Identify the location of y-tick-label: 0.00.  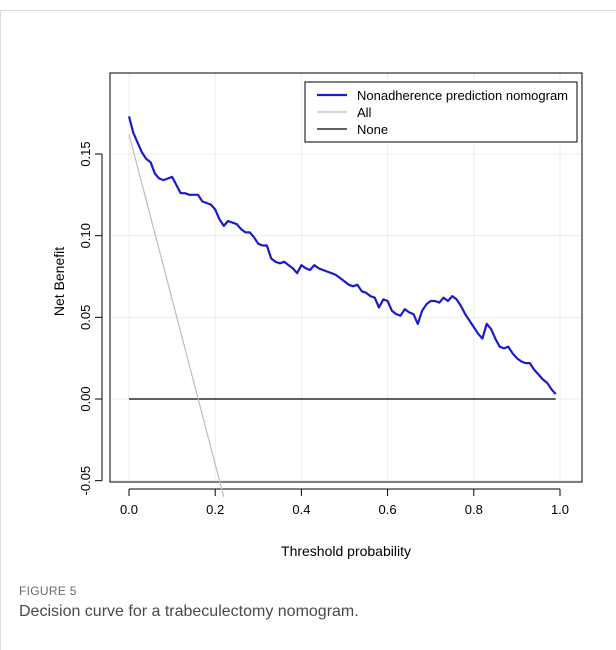
(85, 398).